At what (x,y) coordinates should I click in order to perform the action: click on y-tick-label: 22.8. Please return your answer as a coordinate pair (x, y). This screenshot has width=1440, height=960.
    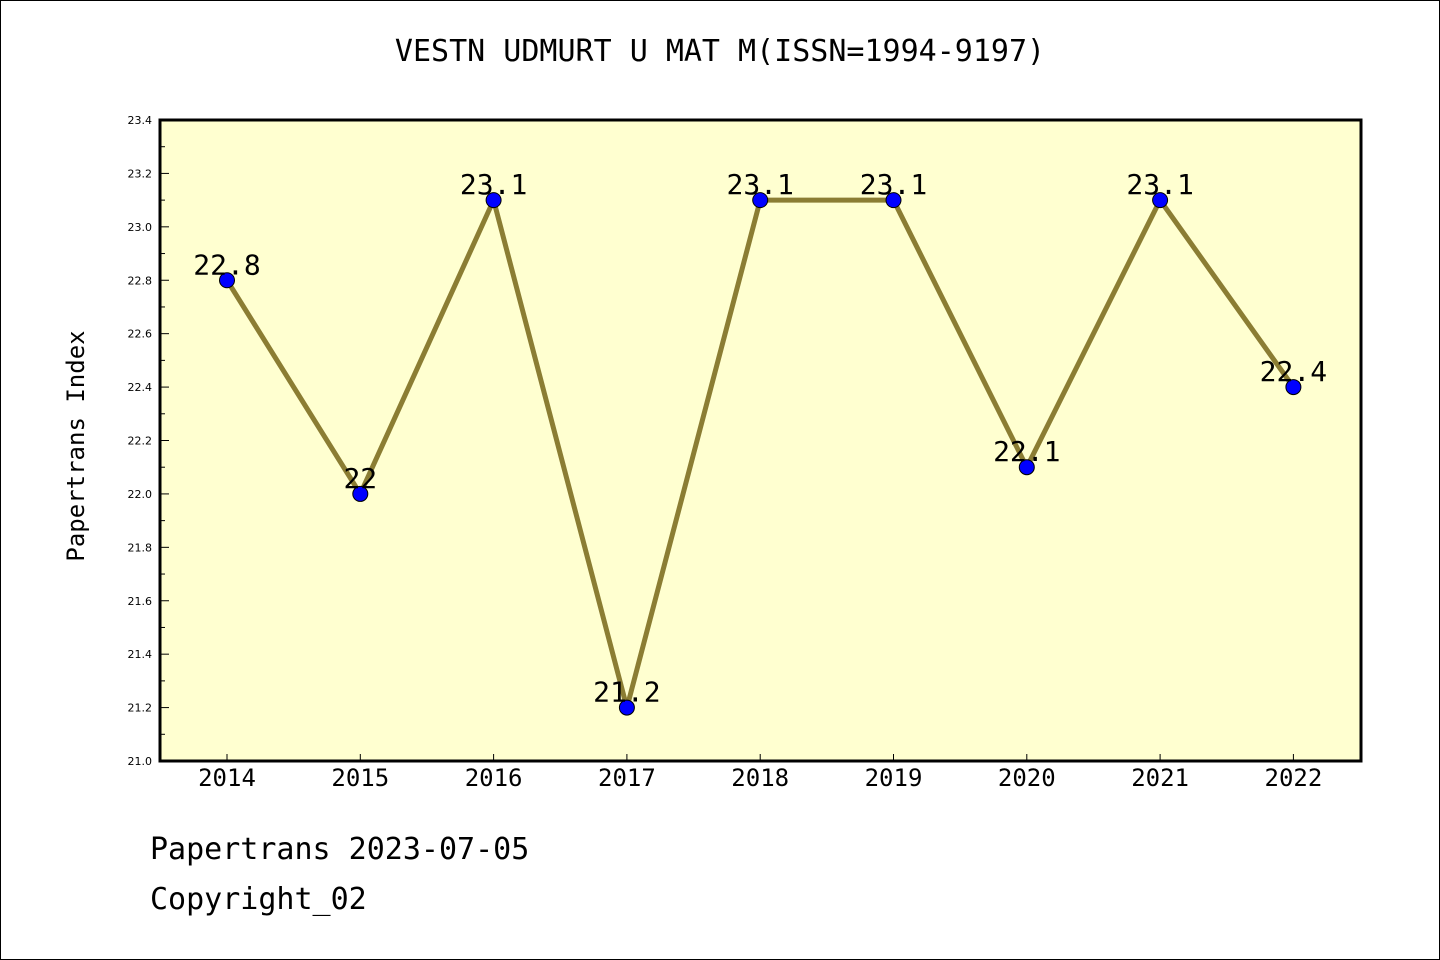
    Looking at the image, I should click on (140, 280).